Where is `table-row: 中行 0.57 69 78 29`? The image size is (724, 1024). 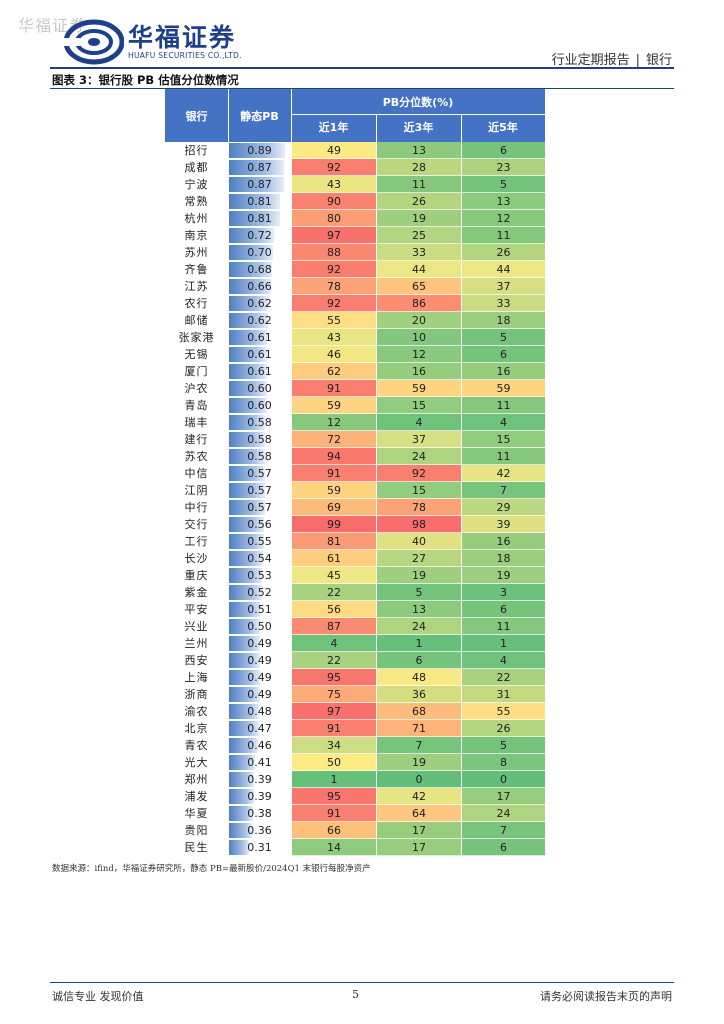 table-row: 中行 0.57 69 78 29 is located at coordinates (355, 507).